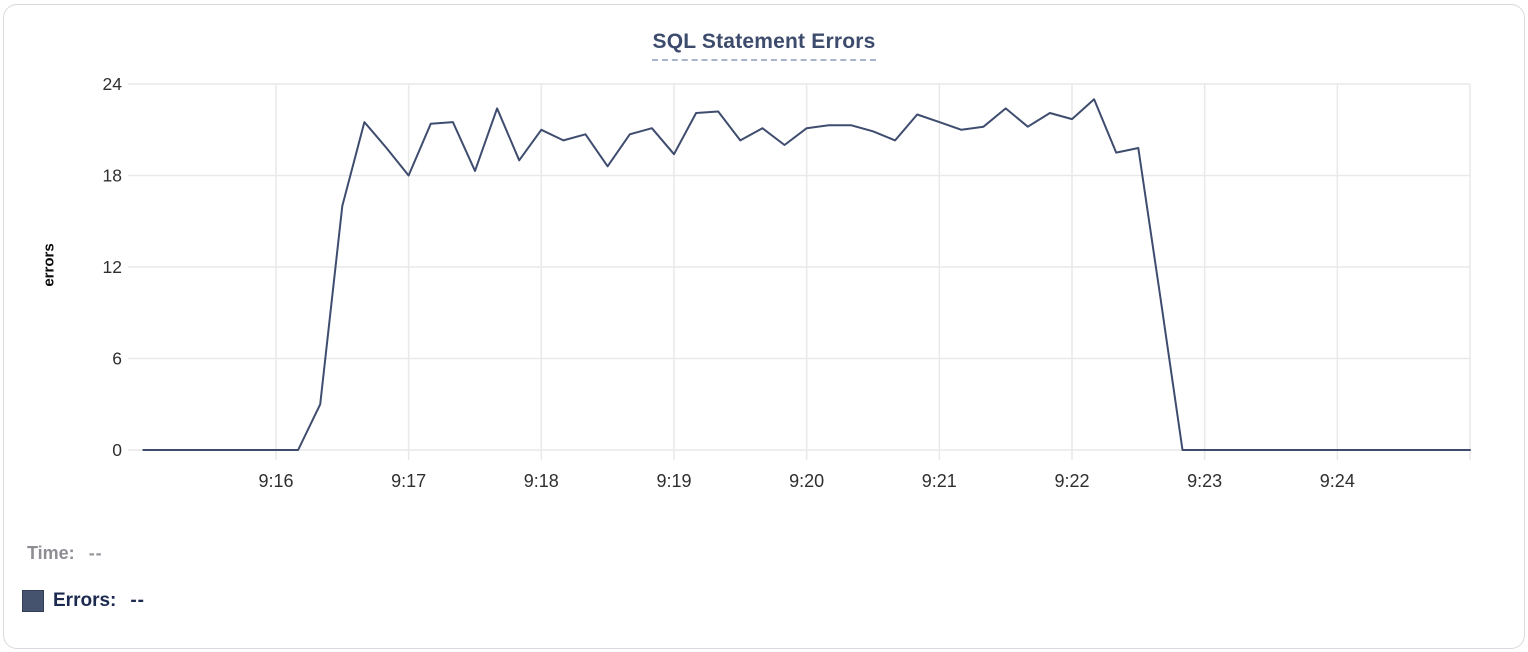 The width and height of the screenshot is (1528, 652). What do you see at coordinates (112, 176) in the screenshot?
I see `y-tick-label: 18` at bounding box center [112, 176].